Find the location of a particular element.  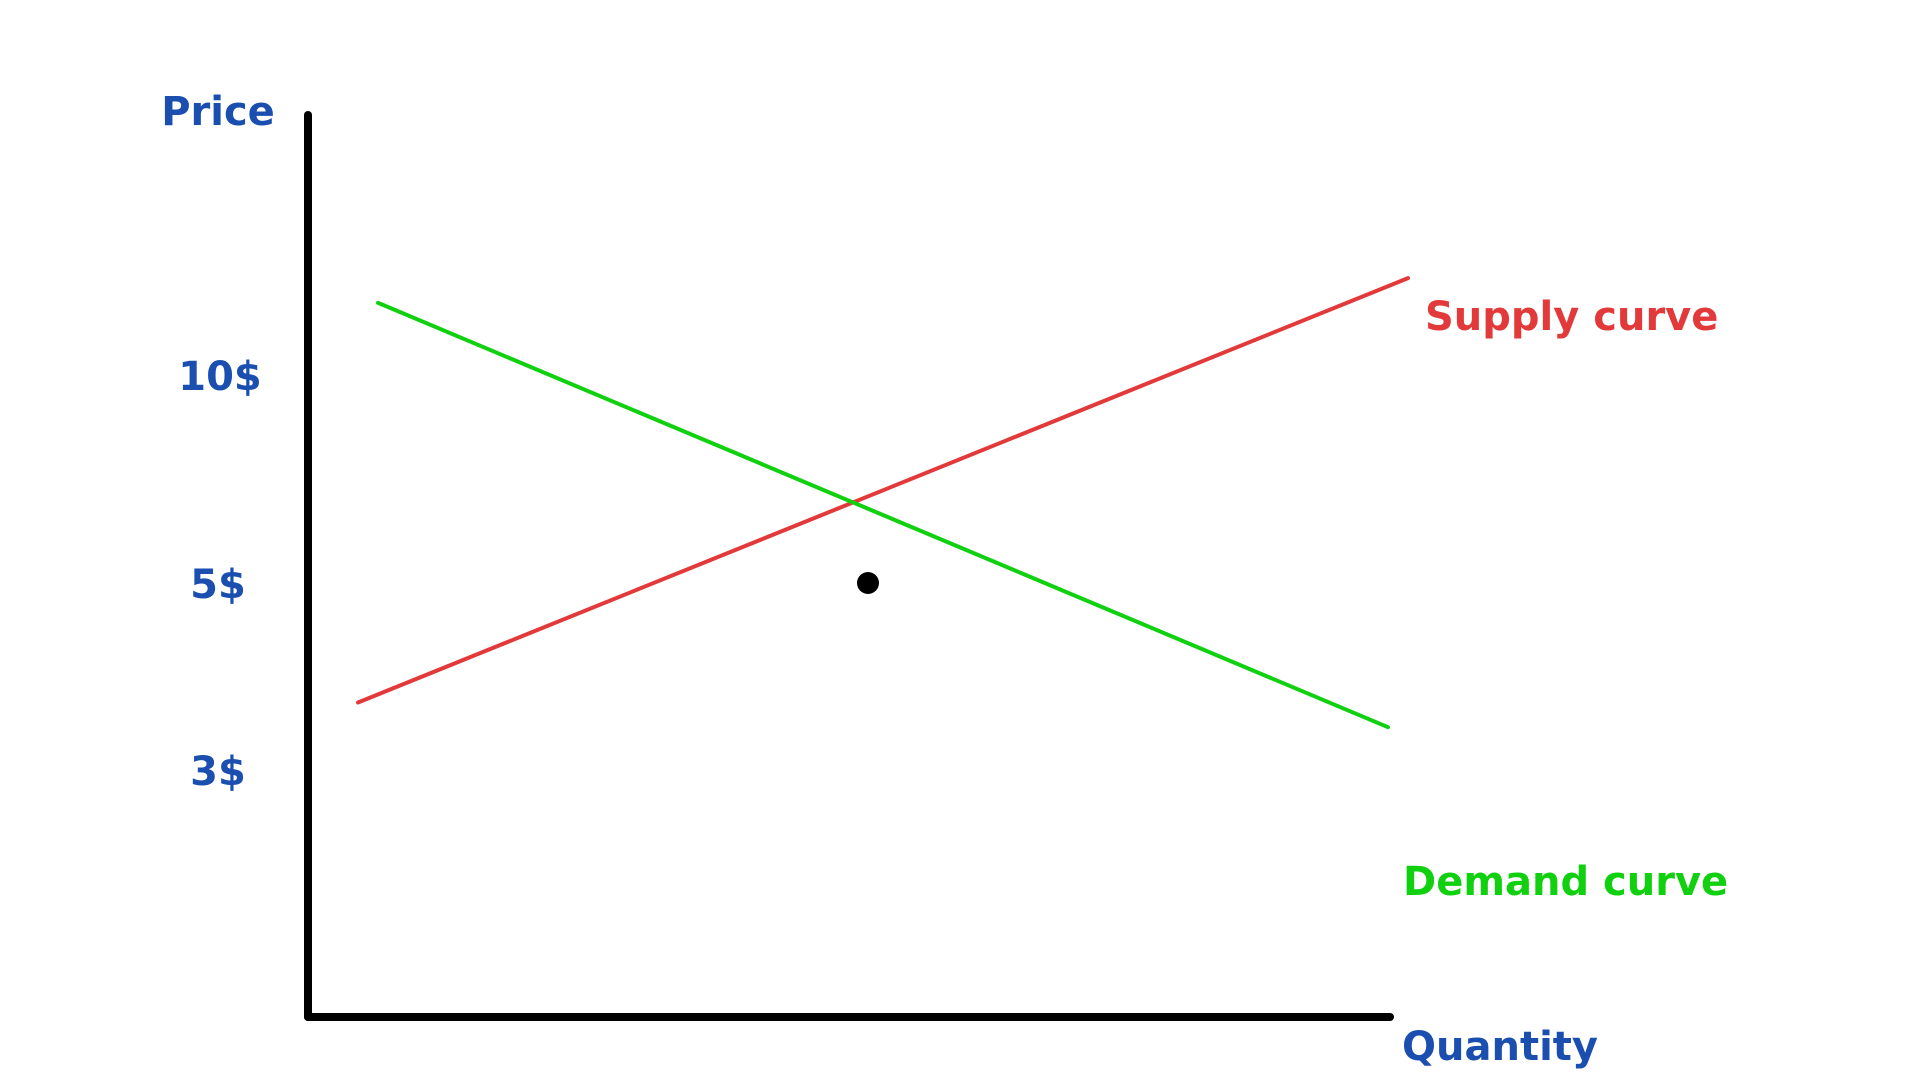

y-tick-label-3: 3$ is located at coordinates (218, 772).